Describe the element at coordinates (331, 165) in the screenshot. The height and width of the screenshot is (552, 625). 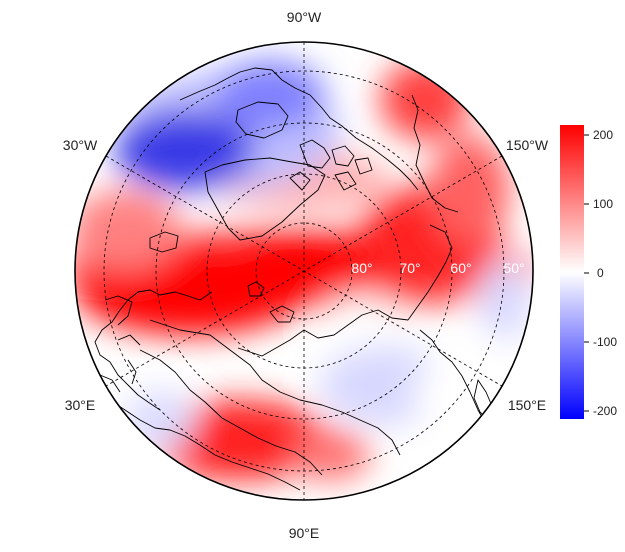
I see `canadian-archipelago` at that location.